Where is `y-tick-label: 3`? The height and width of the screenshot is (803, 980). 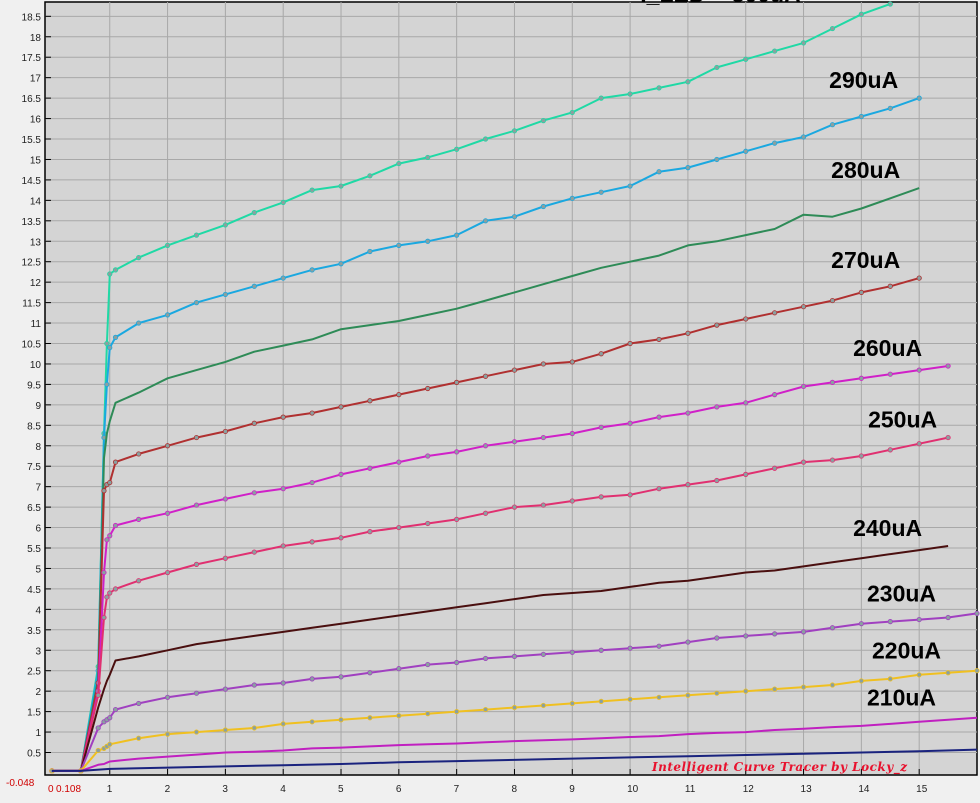
y-tick-label: 3 is located at coordinates (38, 651).